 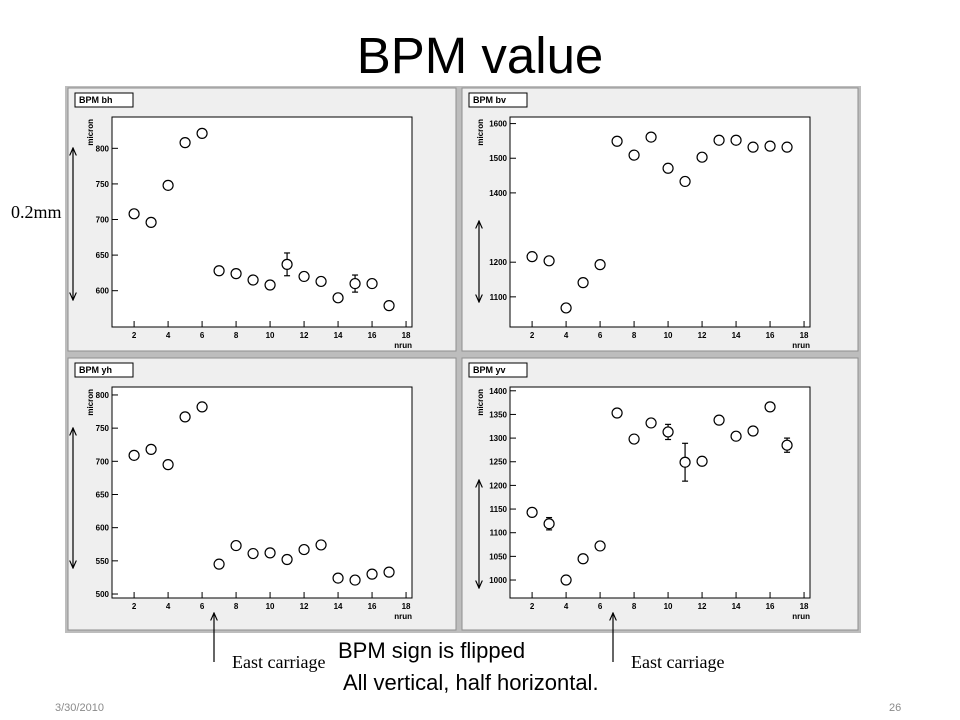 What do you see at coordinates (498, 158) in the screenshot?
I see `y-tick-label: 1500` at bounding box center [498, 158].